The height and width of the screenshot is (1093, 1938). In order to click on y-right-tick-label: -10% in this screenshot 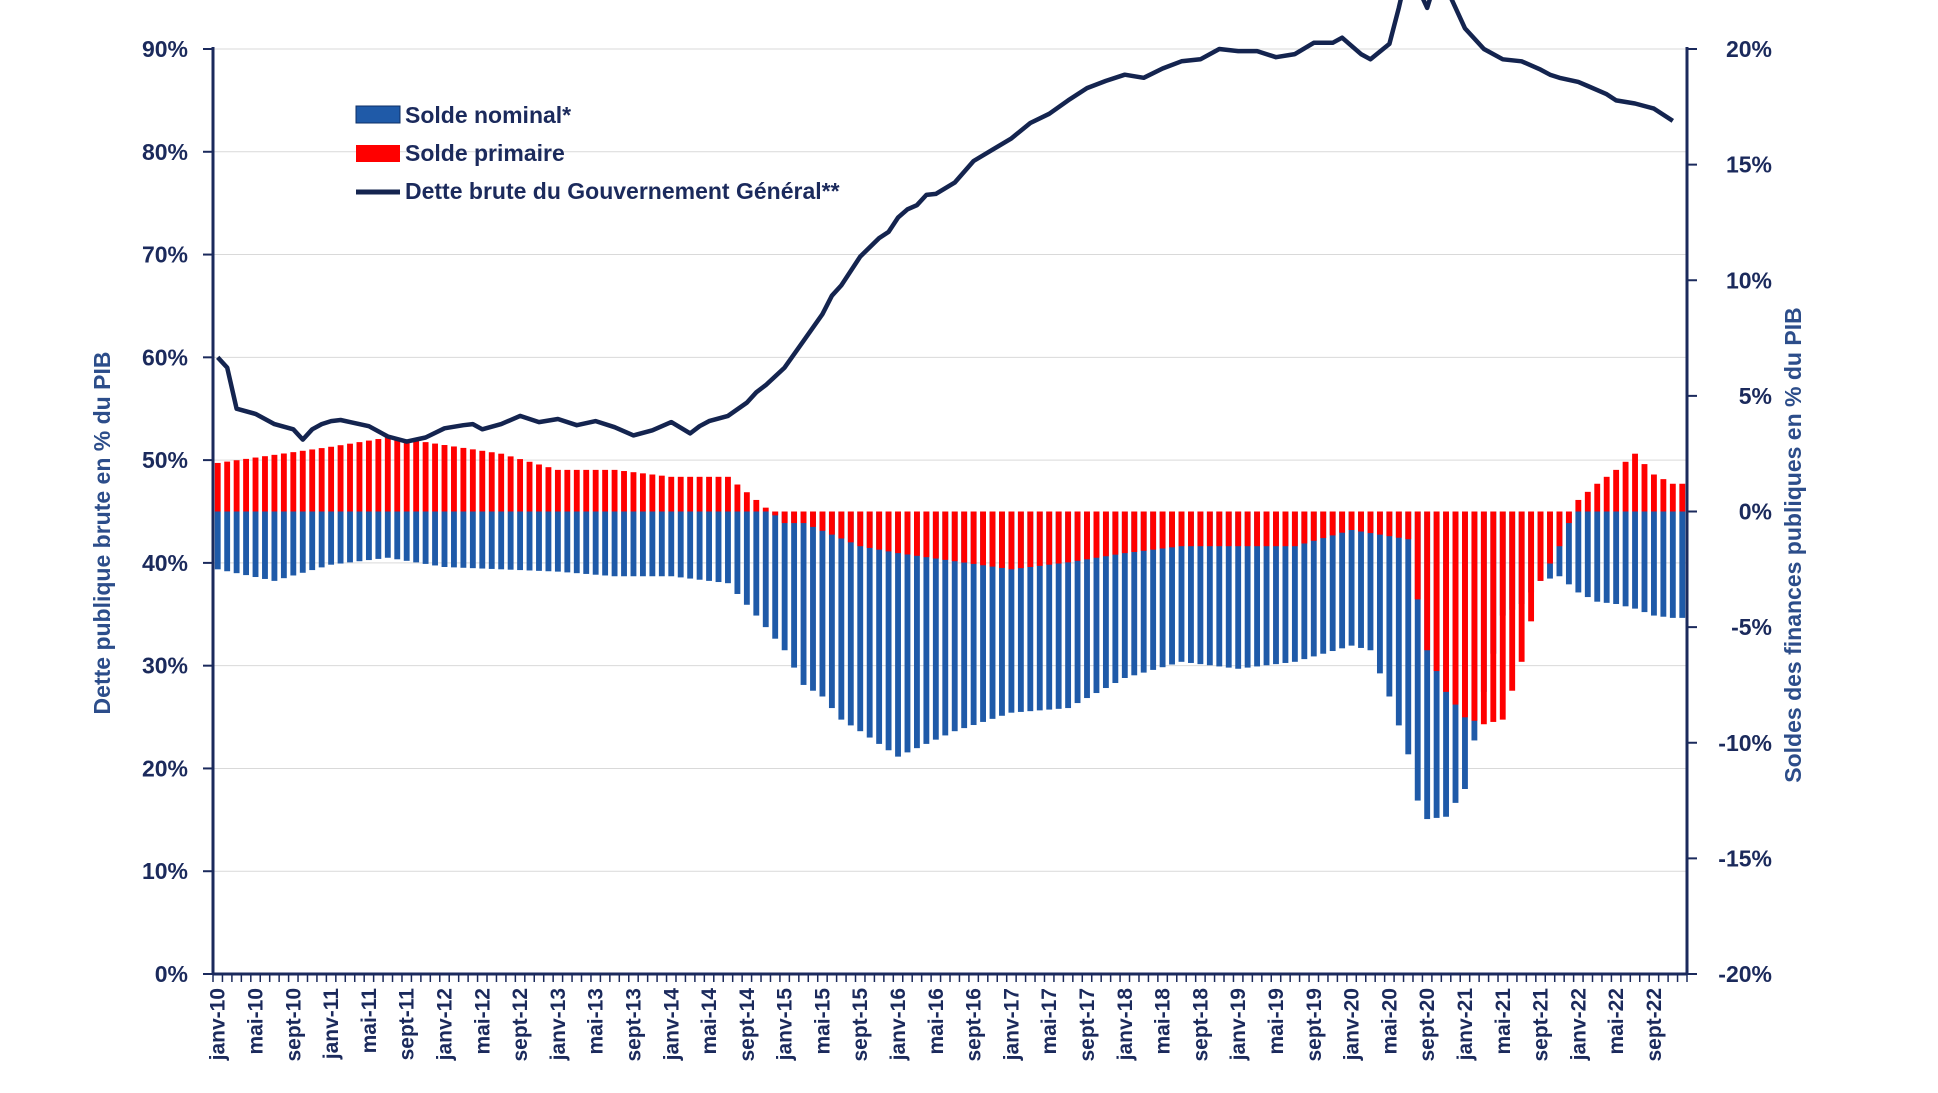, I will do `click(1745, 743)`.